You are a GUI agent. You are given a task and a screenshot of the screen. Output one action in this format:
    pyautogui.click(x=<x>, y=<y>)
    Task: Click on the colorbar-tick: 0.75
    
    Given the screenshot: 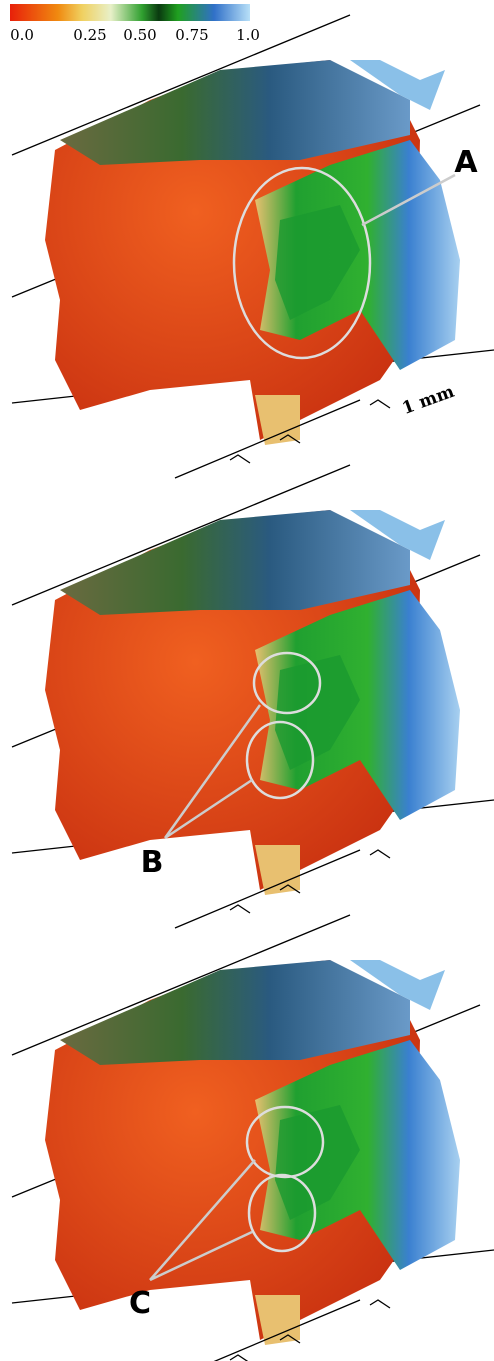 What is the action you would take?
    pyautogui.click(x=191, y=35)
    